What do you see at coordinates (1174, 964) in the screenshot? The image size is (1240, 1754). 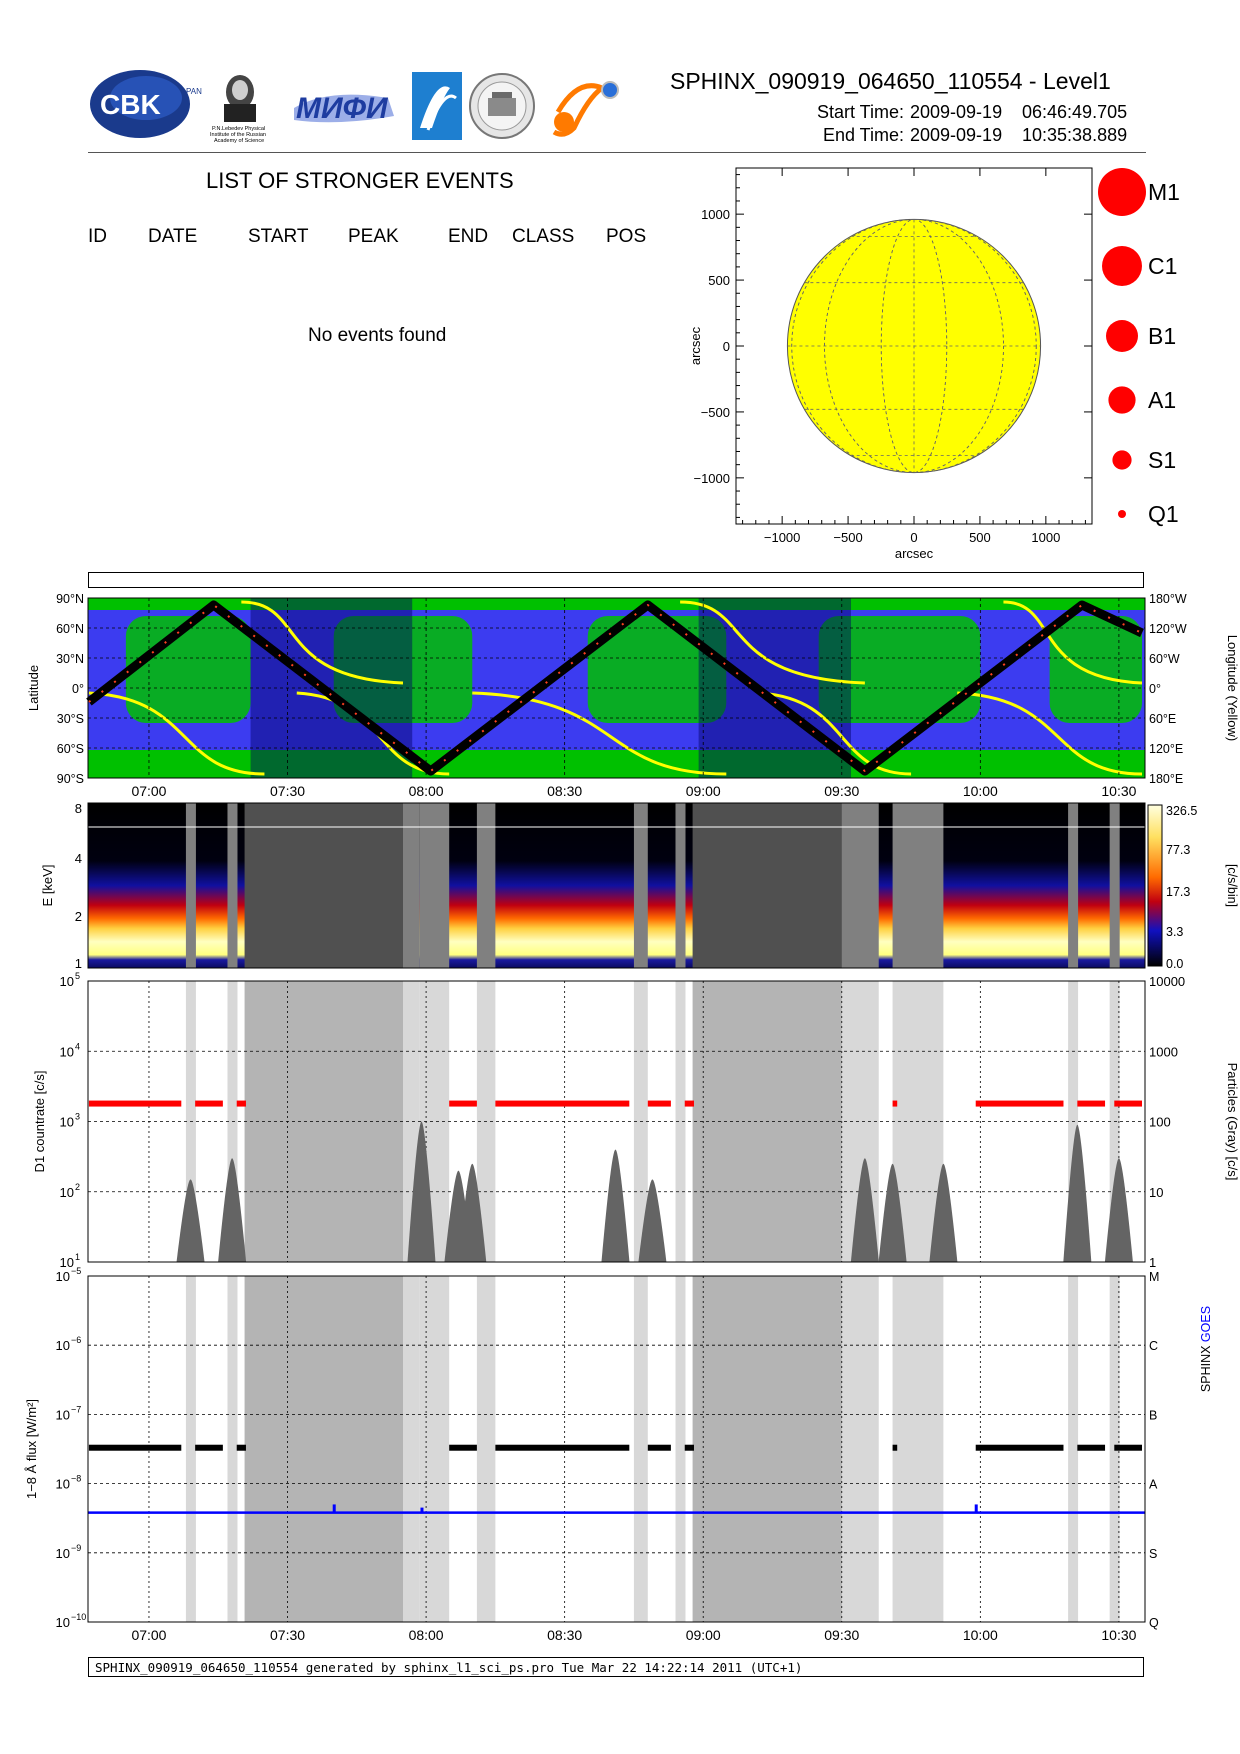 I see `colorbar-tick-label: 0.0` at bounding box center [1174, 964].